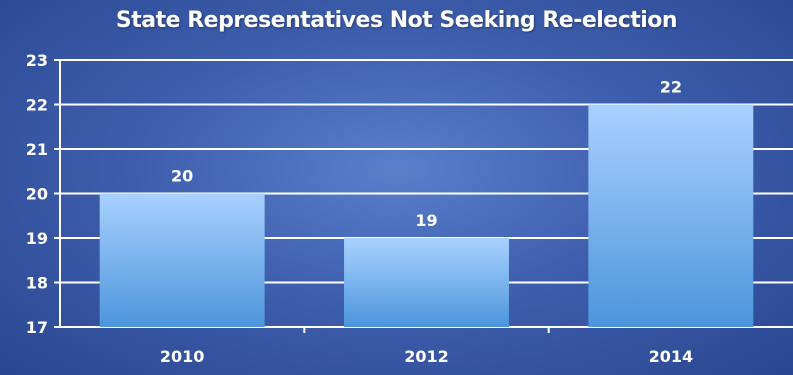 The image size is (793, 375). Describe the element at coordinates (37, 194) in the screenshot. I see `y-tick-label-20: 20` at that location.